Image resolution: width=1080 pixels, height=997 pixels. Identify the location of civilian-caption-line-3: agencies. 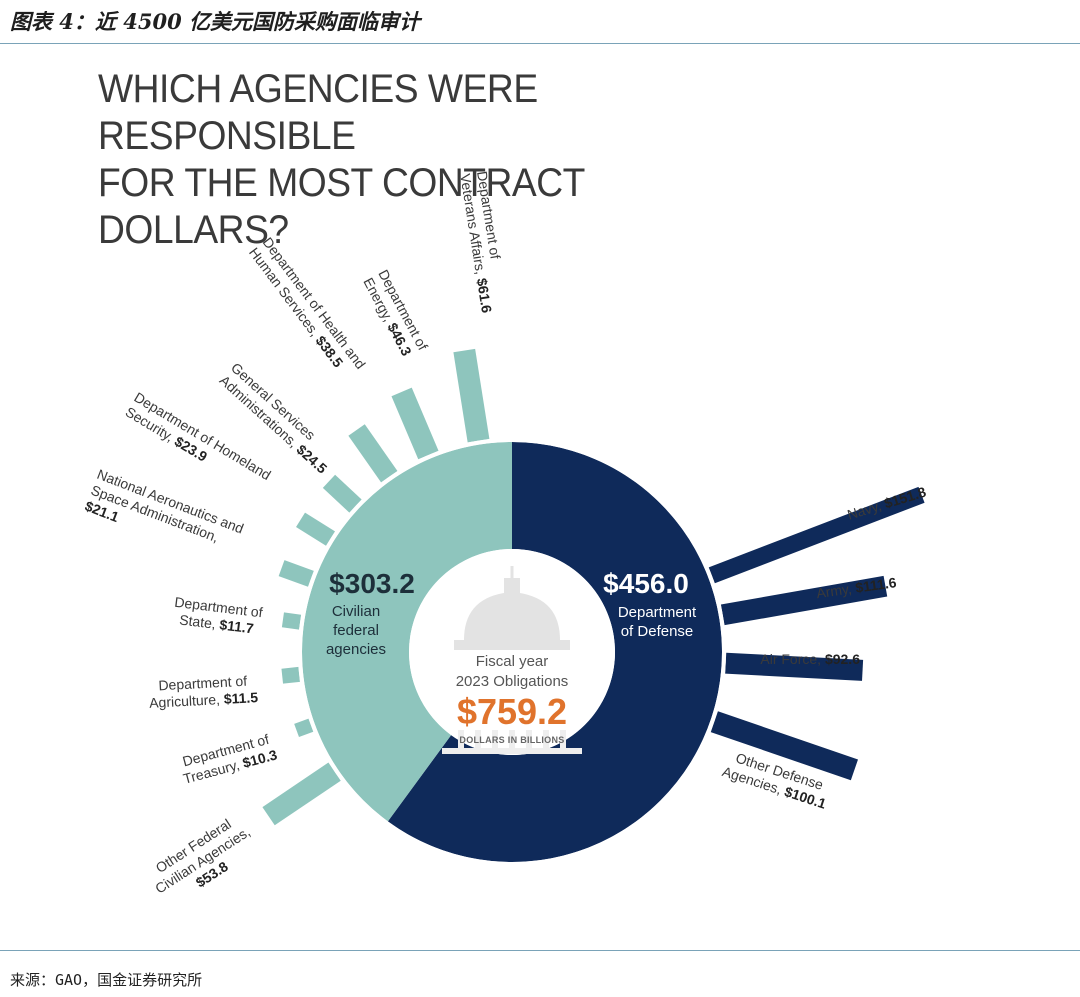
(356, 649).